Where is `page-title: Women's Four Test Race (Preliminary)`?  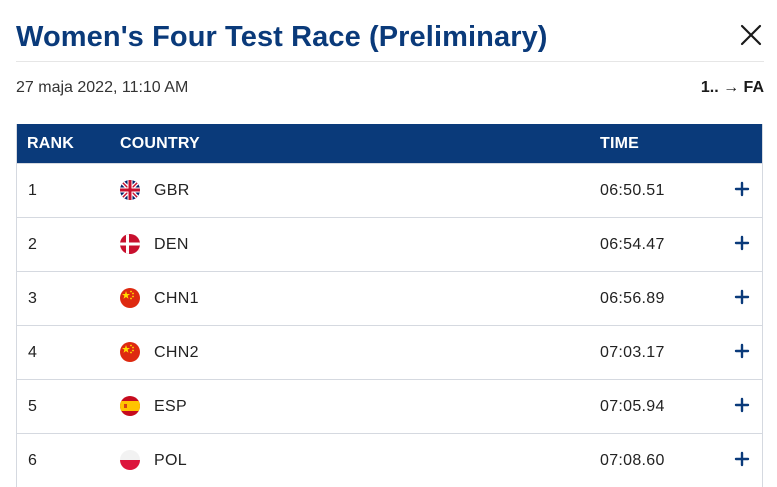
page-title: Women's Four Test Race (Preliminary) is located at coordinates (282, 37).